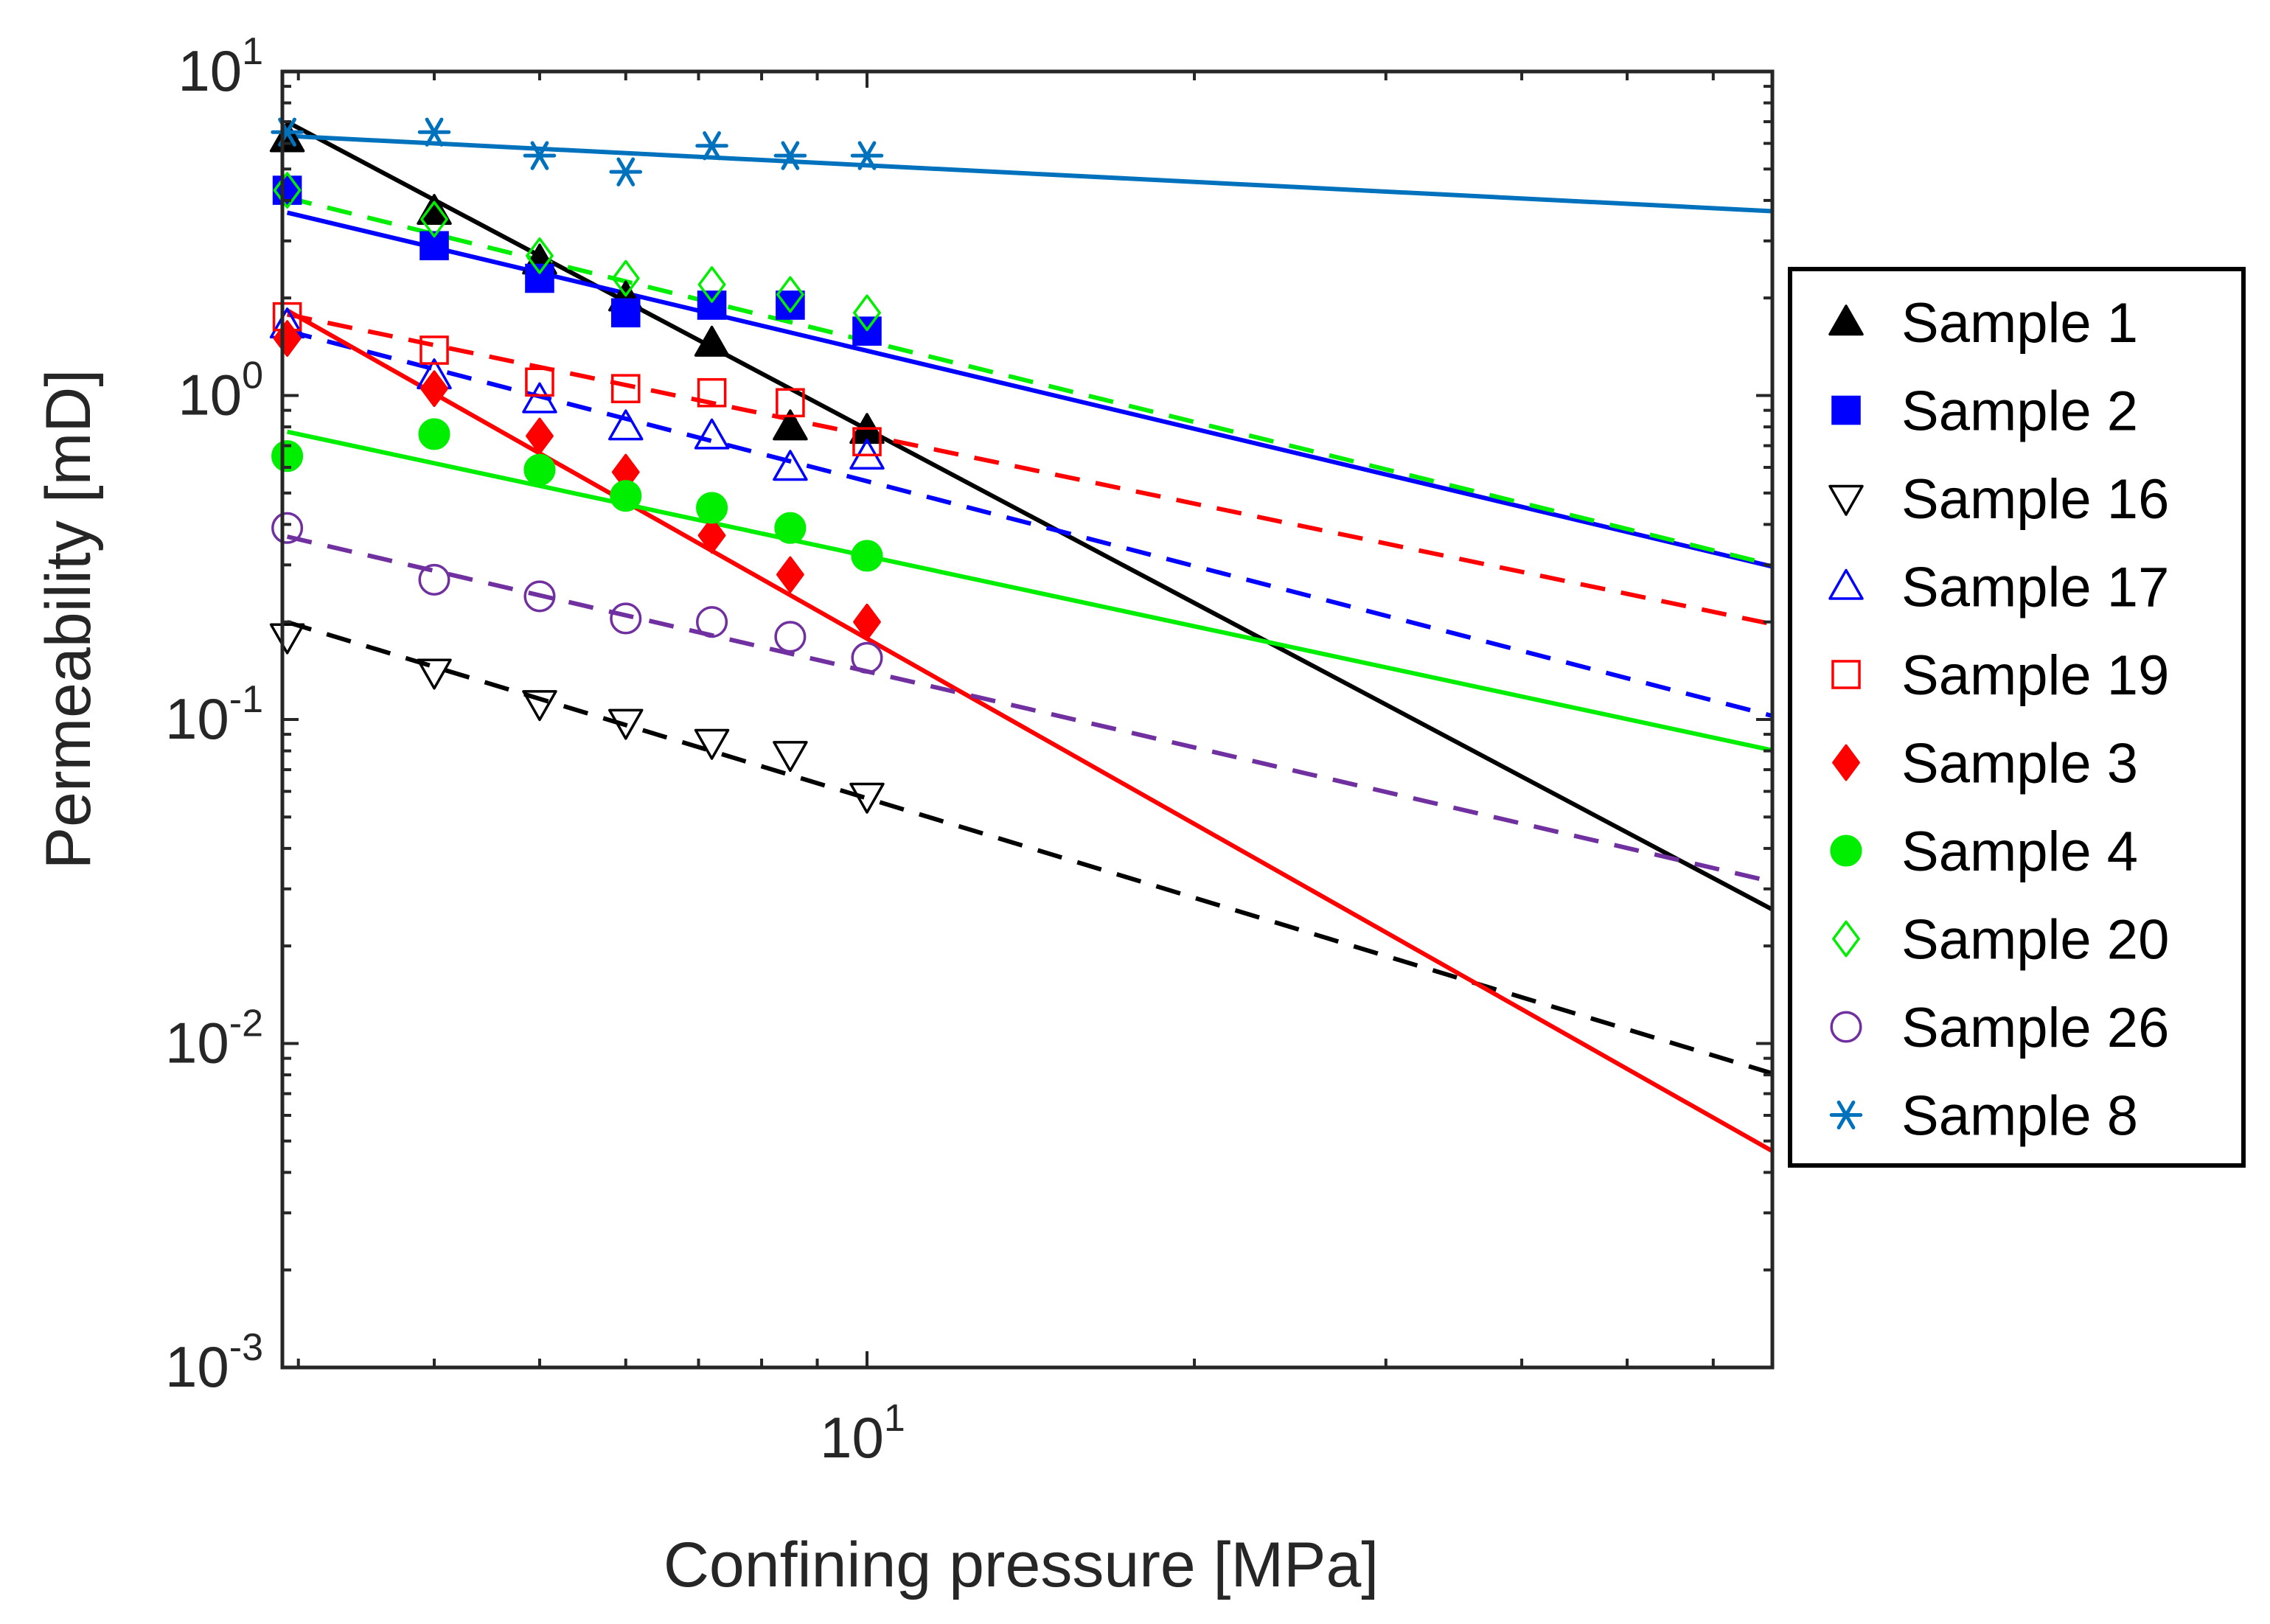 This screenshot has width=2270, height=1624. Describe the element at coordinates (2019, 323) in the screenshot. I see `legend-label-sample-1: Sample 1` at that location.